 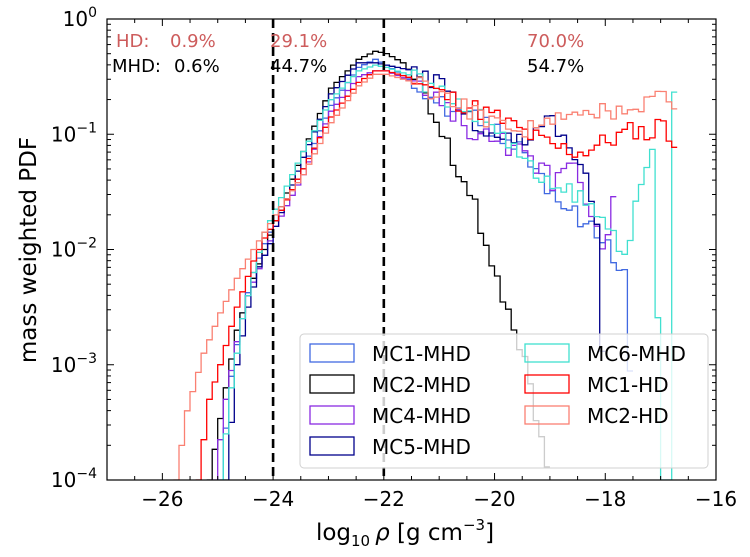 What do you see at coordinates (29, 250) in the screenshot?
I see `y-axis-label: mass weighted PDF` at bounding box center [29, 250].